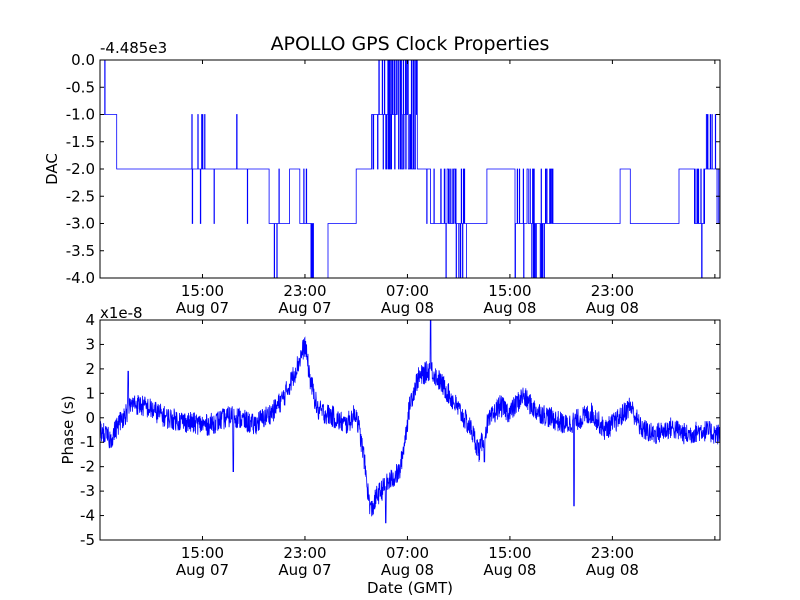 The width and height of the screenshot is (800, 600). What do you see at coordinates (90, 369) in the screenshot?
I see `y-tick-label: 2` at bounding box center [90, 369].